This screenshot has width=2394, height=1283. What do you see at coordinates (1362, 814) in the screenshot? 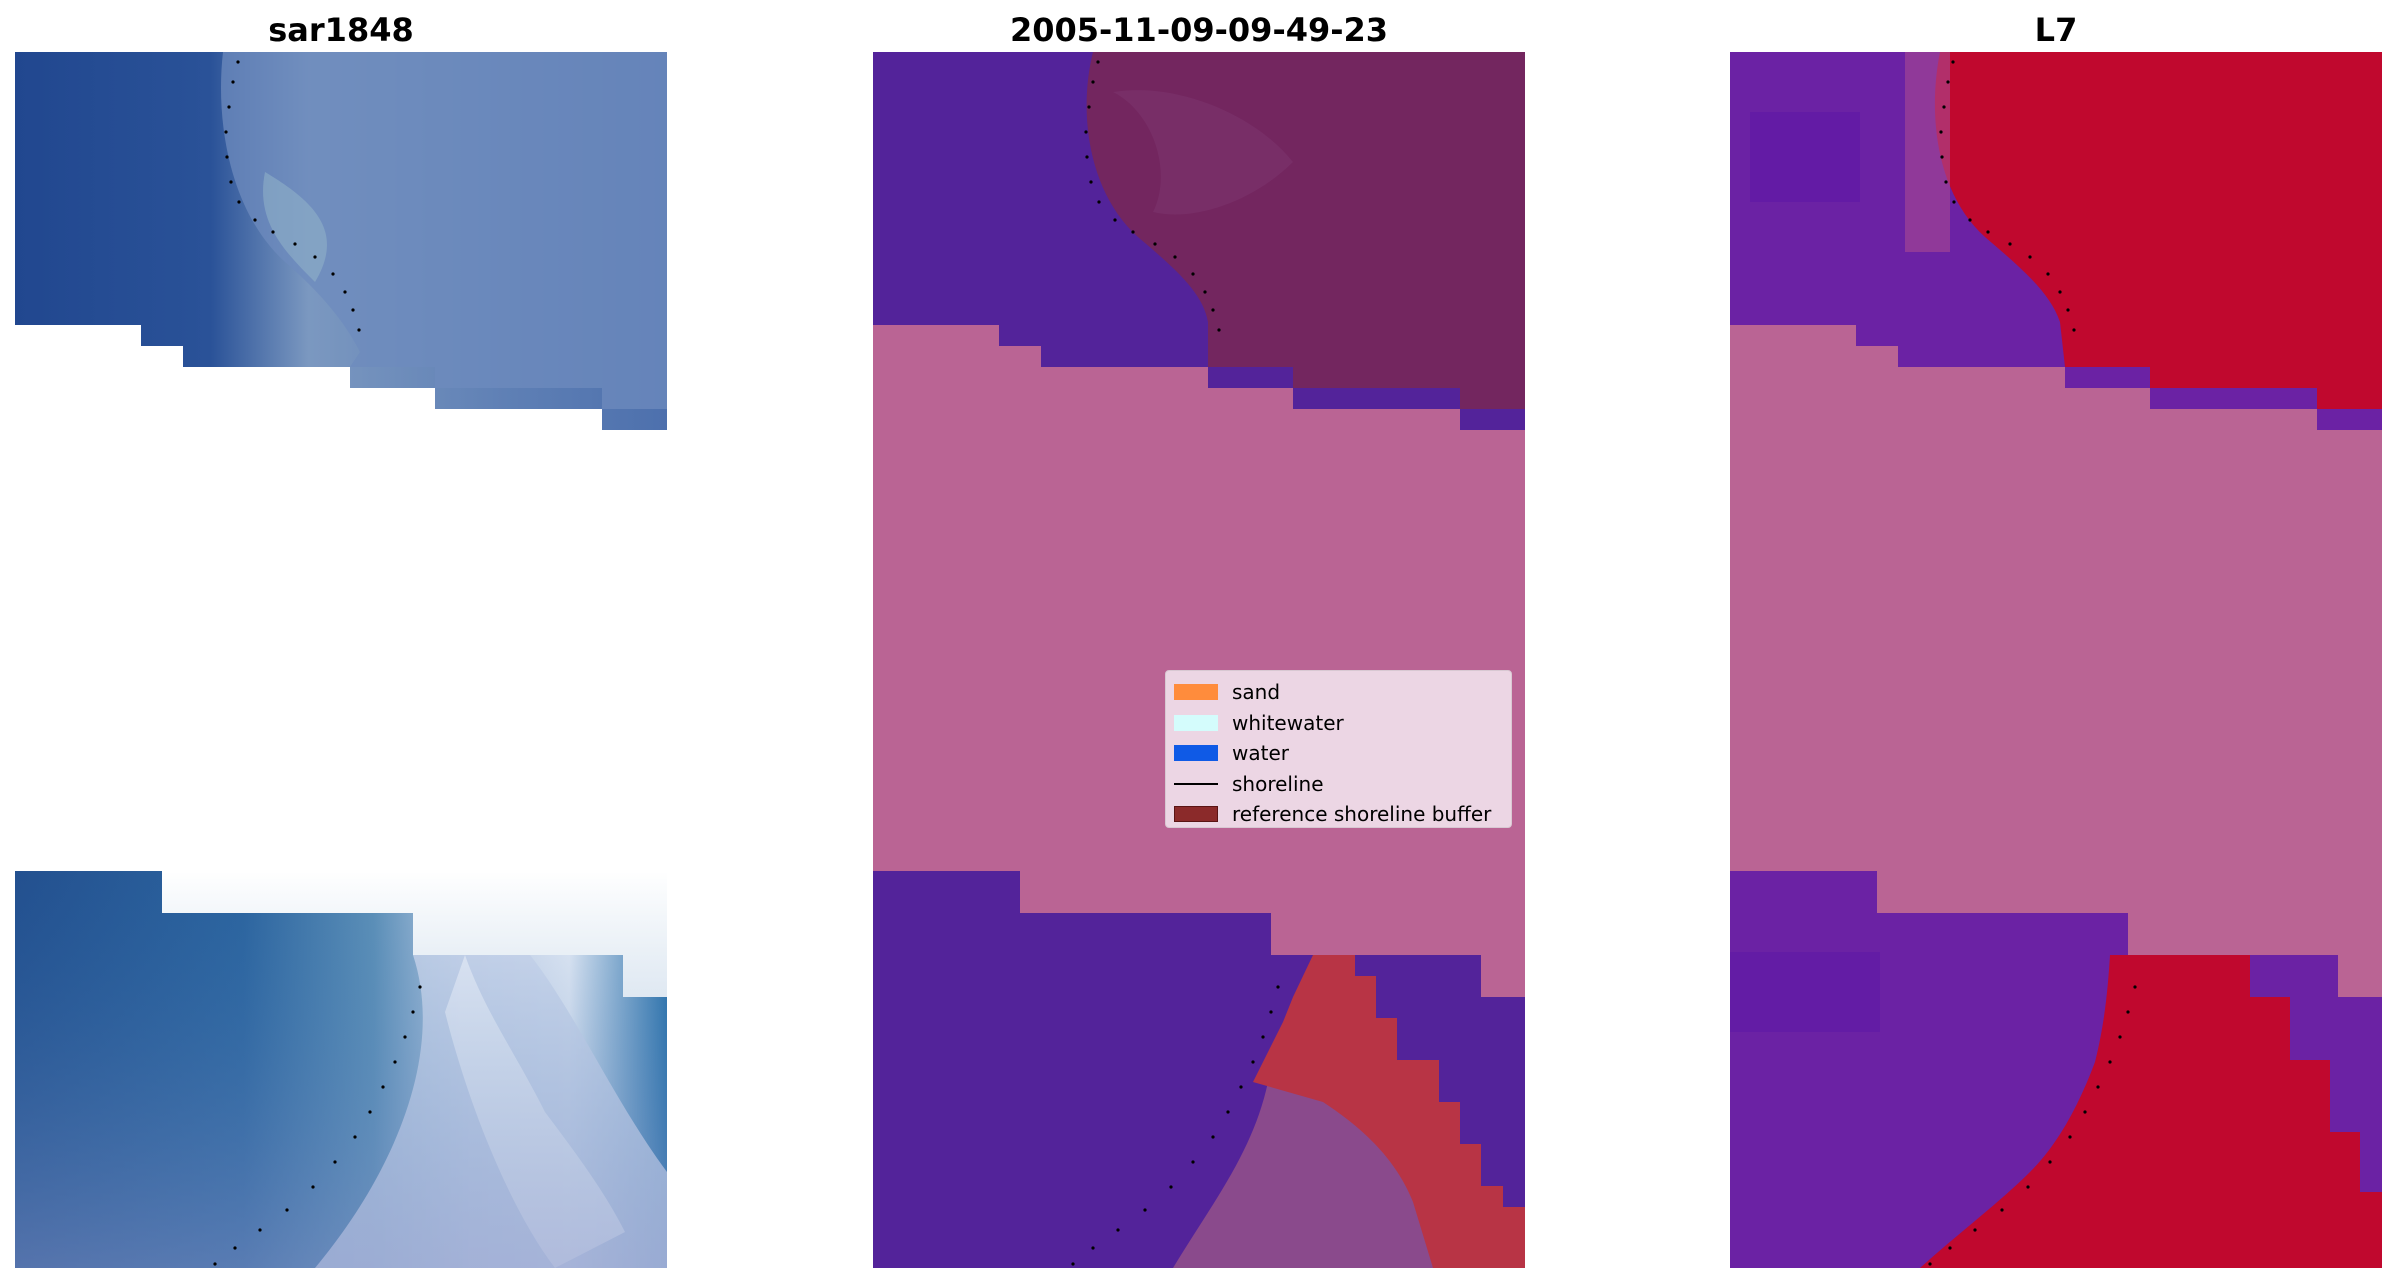
I see `legend-label-reference-buffer: reference shoreline buffer` at bounding box center [1362, 814].